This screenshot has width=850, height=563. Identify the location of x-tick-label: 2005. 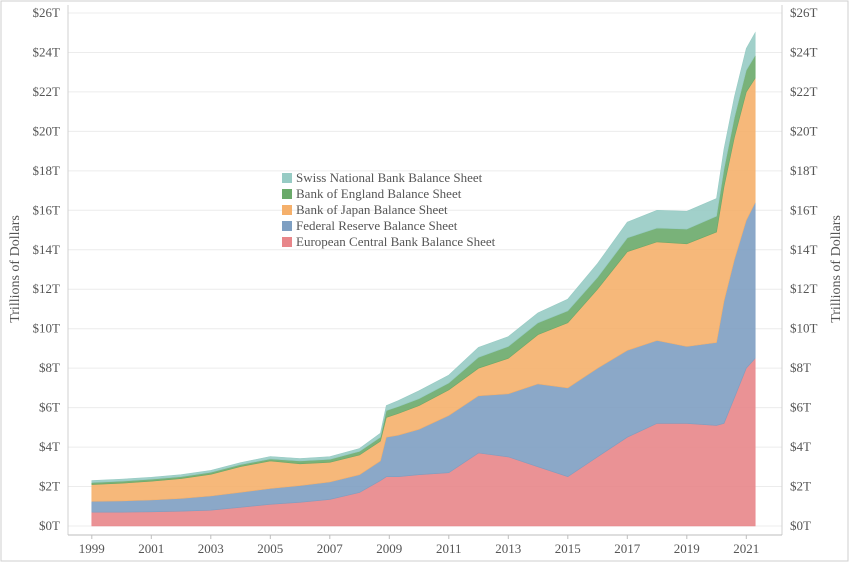
(270, 548).